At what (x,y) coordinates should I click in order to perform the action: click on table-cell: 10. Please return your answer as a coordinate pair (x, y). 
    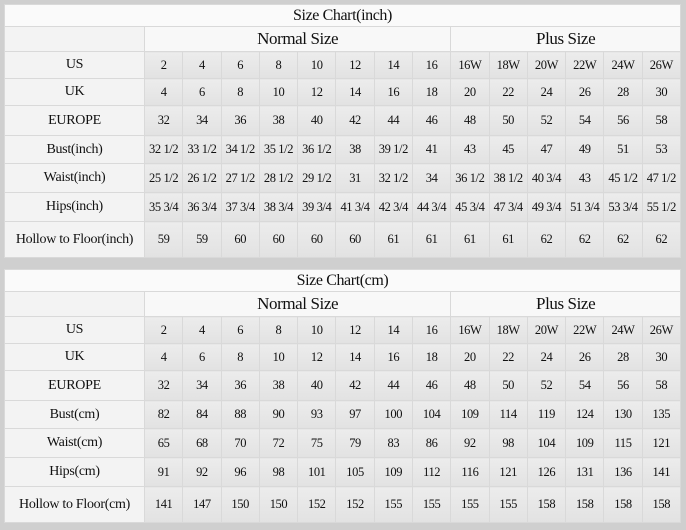
    Looking at the image, I should click on (278, 357).